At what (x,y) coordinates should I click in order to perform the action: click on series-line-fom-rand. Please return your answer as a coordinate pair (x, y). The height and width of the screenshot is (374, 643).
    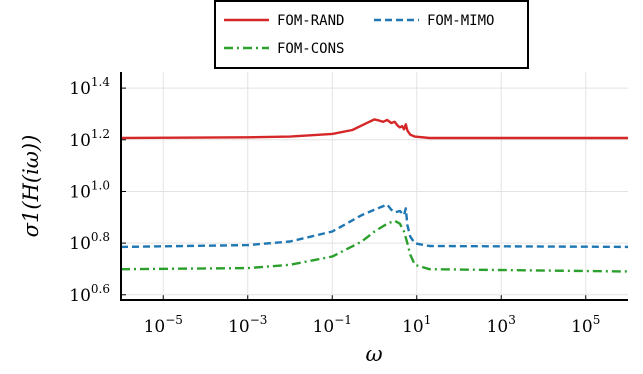
    Looking at the image, I should click on (374, 129).